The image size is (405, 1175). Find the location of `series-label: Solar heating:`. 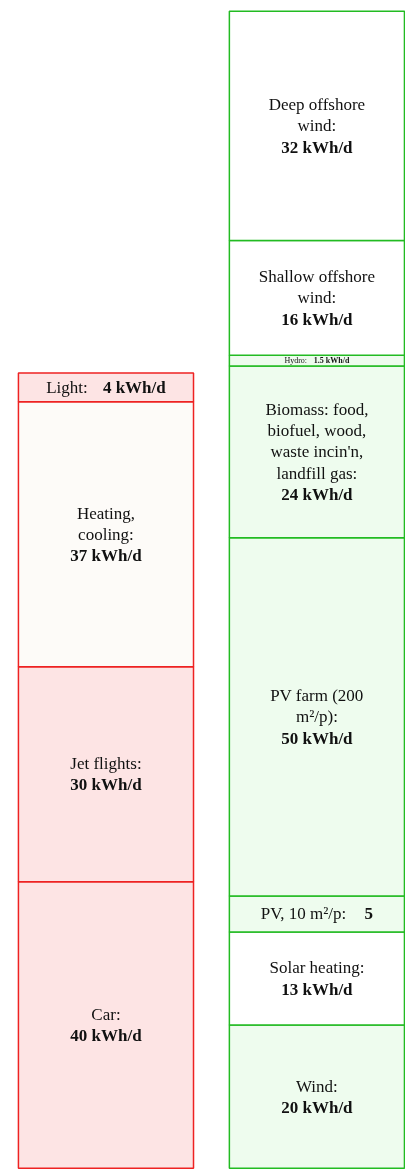

series-label: Solar heating: is located at coordinates (317, 968).